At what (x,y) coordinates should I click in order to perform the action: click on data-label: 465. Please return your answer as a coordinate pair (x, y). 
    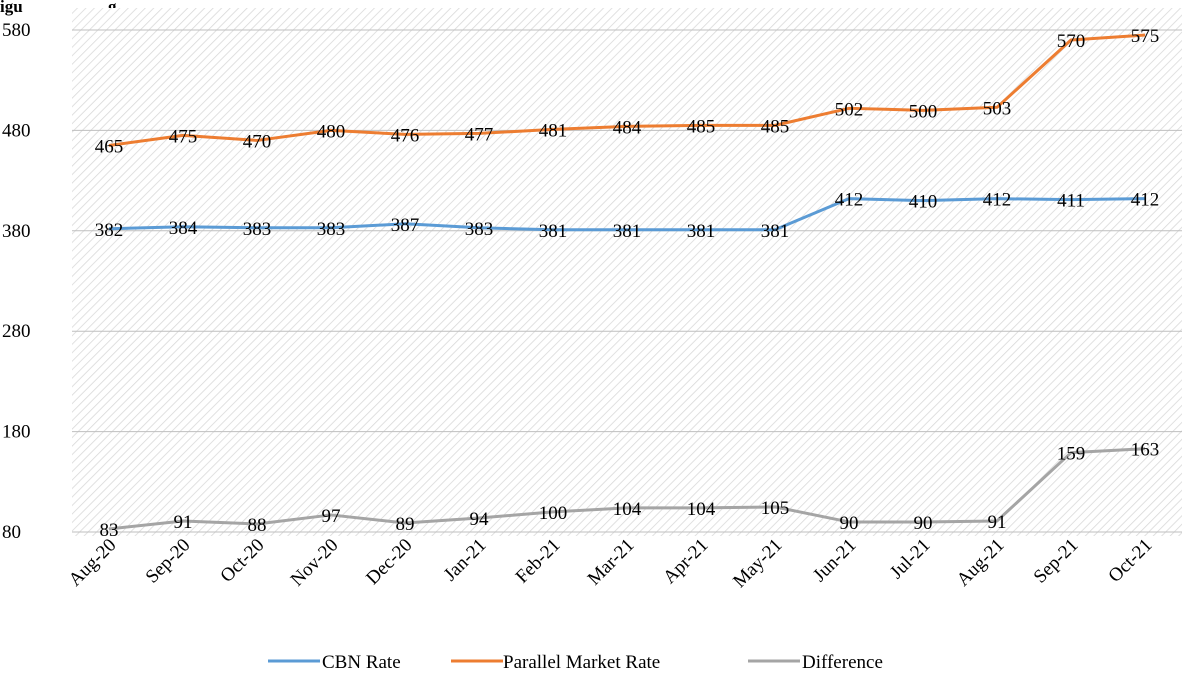
    Looking at the image, I should click on (109, 146).